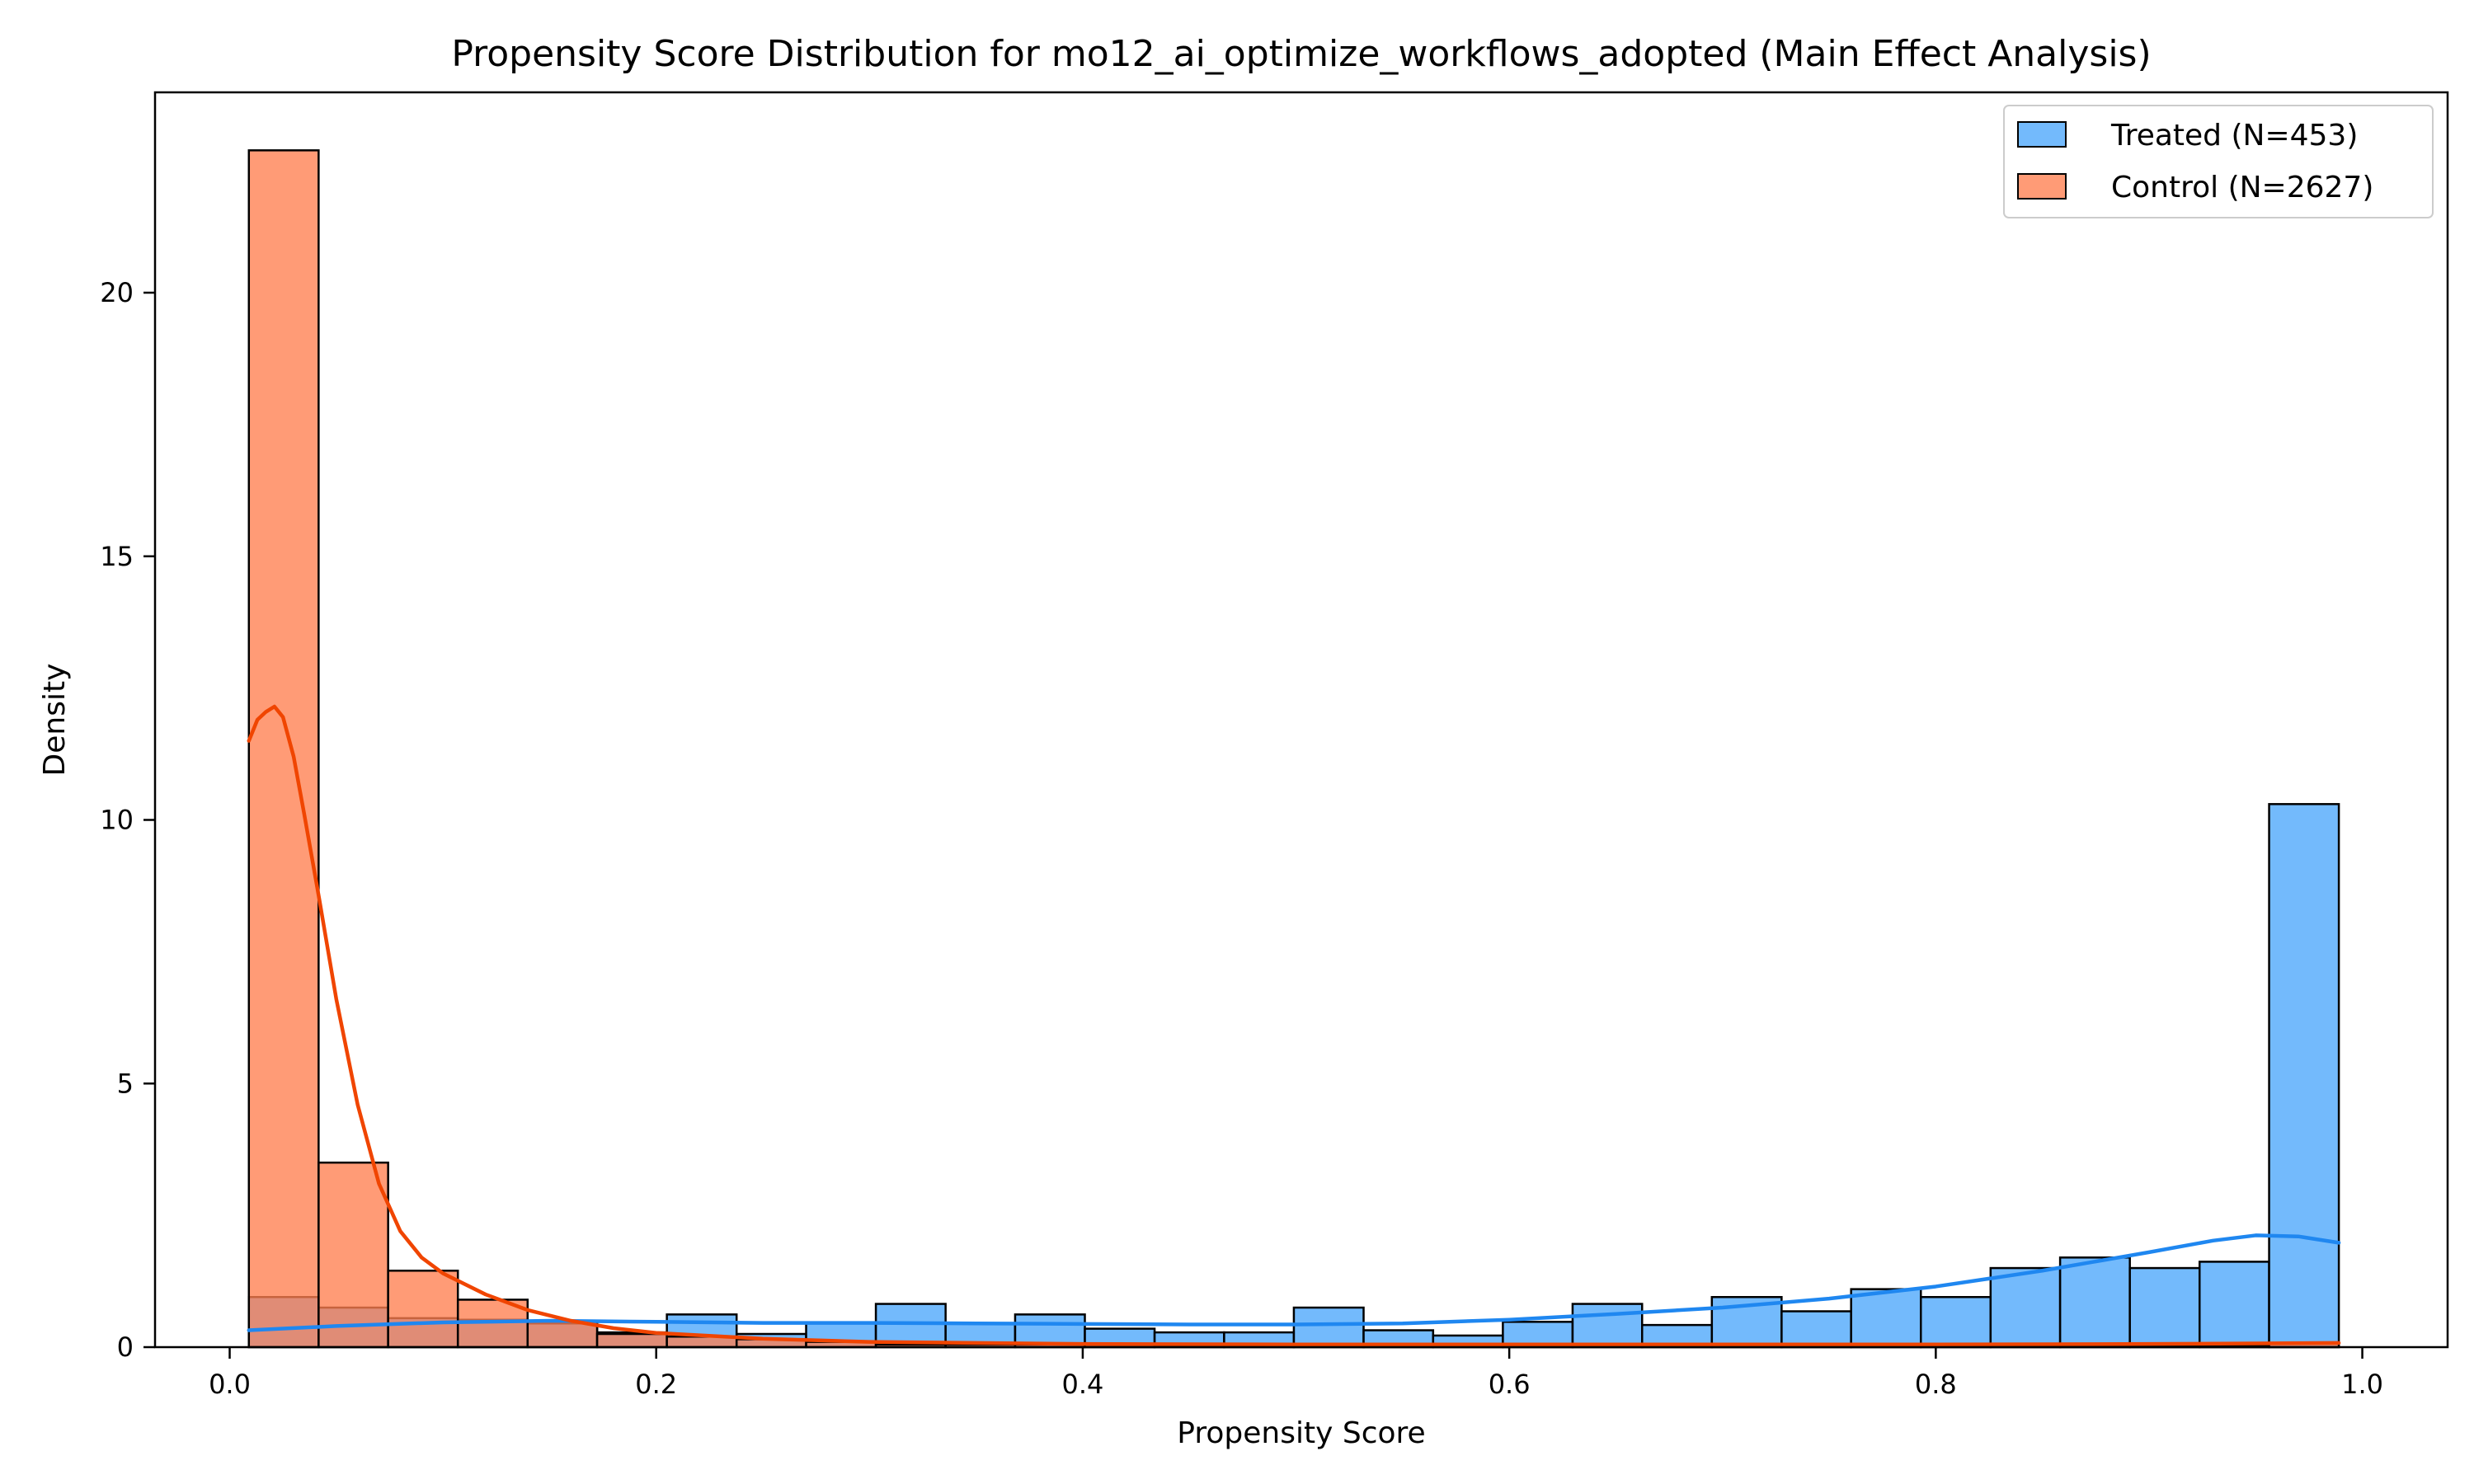 Image resolution: width=2474 pixels, height=1484 pixels. What do you see at coordinates (55, 720) in the screenshot?
I see `y-axis-label: Density` at bounding box center [55, 720].